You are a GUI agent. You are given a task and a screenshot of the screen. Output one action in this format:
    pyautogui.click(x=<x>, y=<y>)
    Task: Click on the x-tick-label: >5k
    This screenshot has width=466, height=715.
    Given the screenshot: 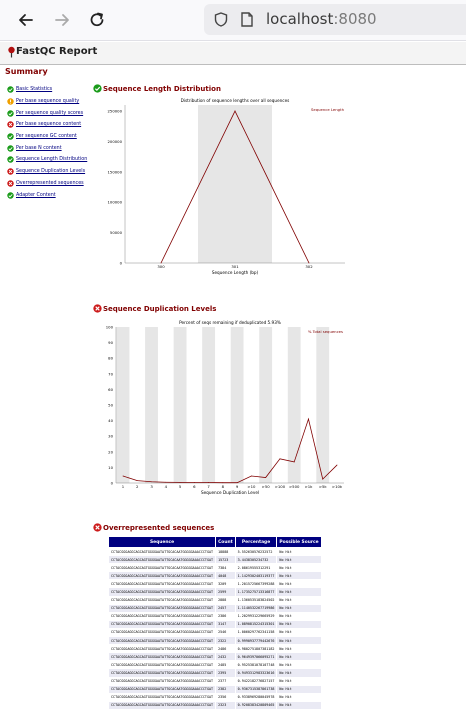 What is the action you would take?
    pyautogui.click(x=323, y=486)
    